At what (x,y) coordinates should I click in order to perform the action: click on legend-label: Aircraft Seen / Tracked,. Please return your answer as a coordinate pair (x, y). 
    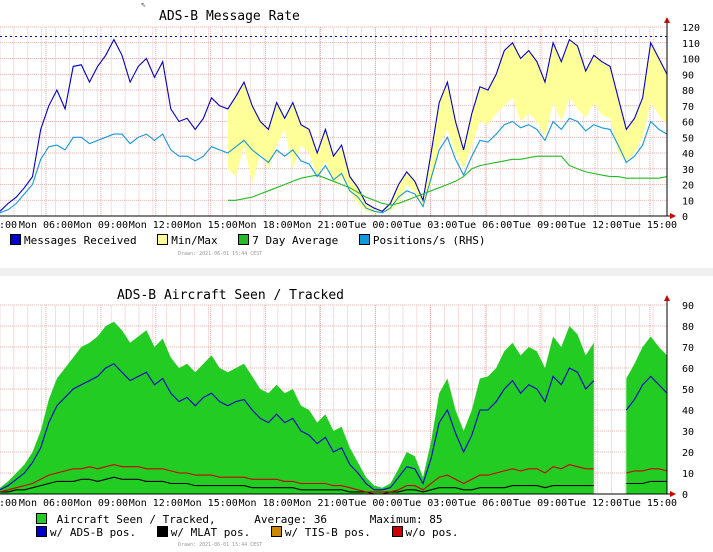
    Looking at the image, I should click on (136, 519).